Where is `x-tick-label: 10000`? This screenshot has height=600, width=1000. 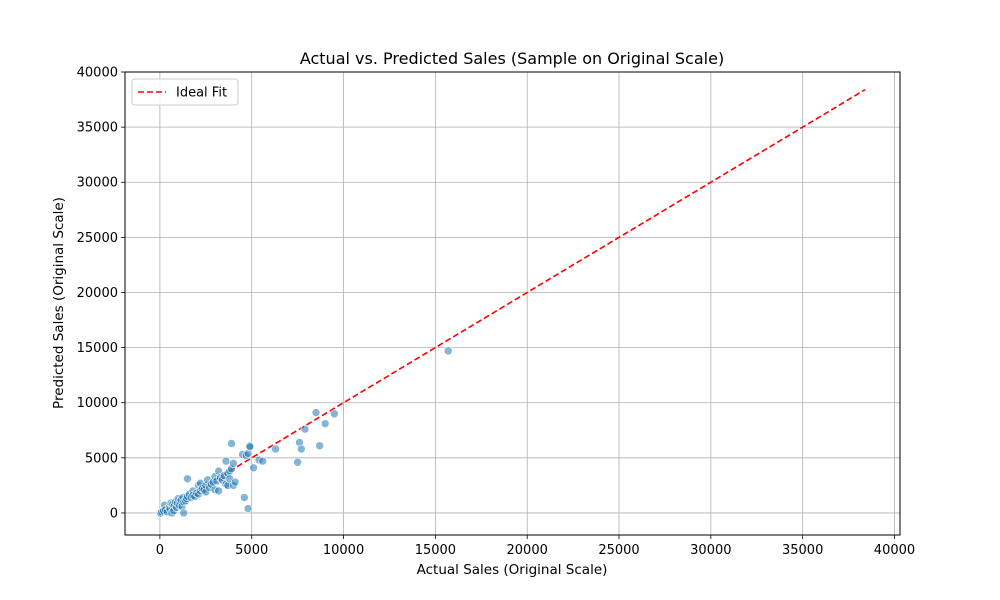 x-tick-label: 10000 is located at coordinates (343, 550).